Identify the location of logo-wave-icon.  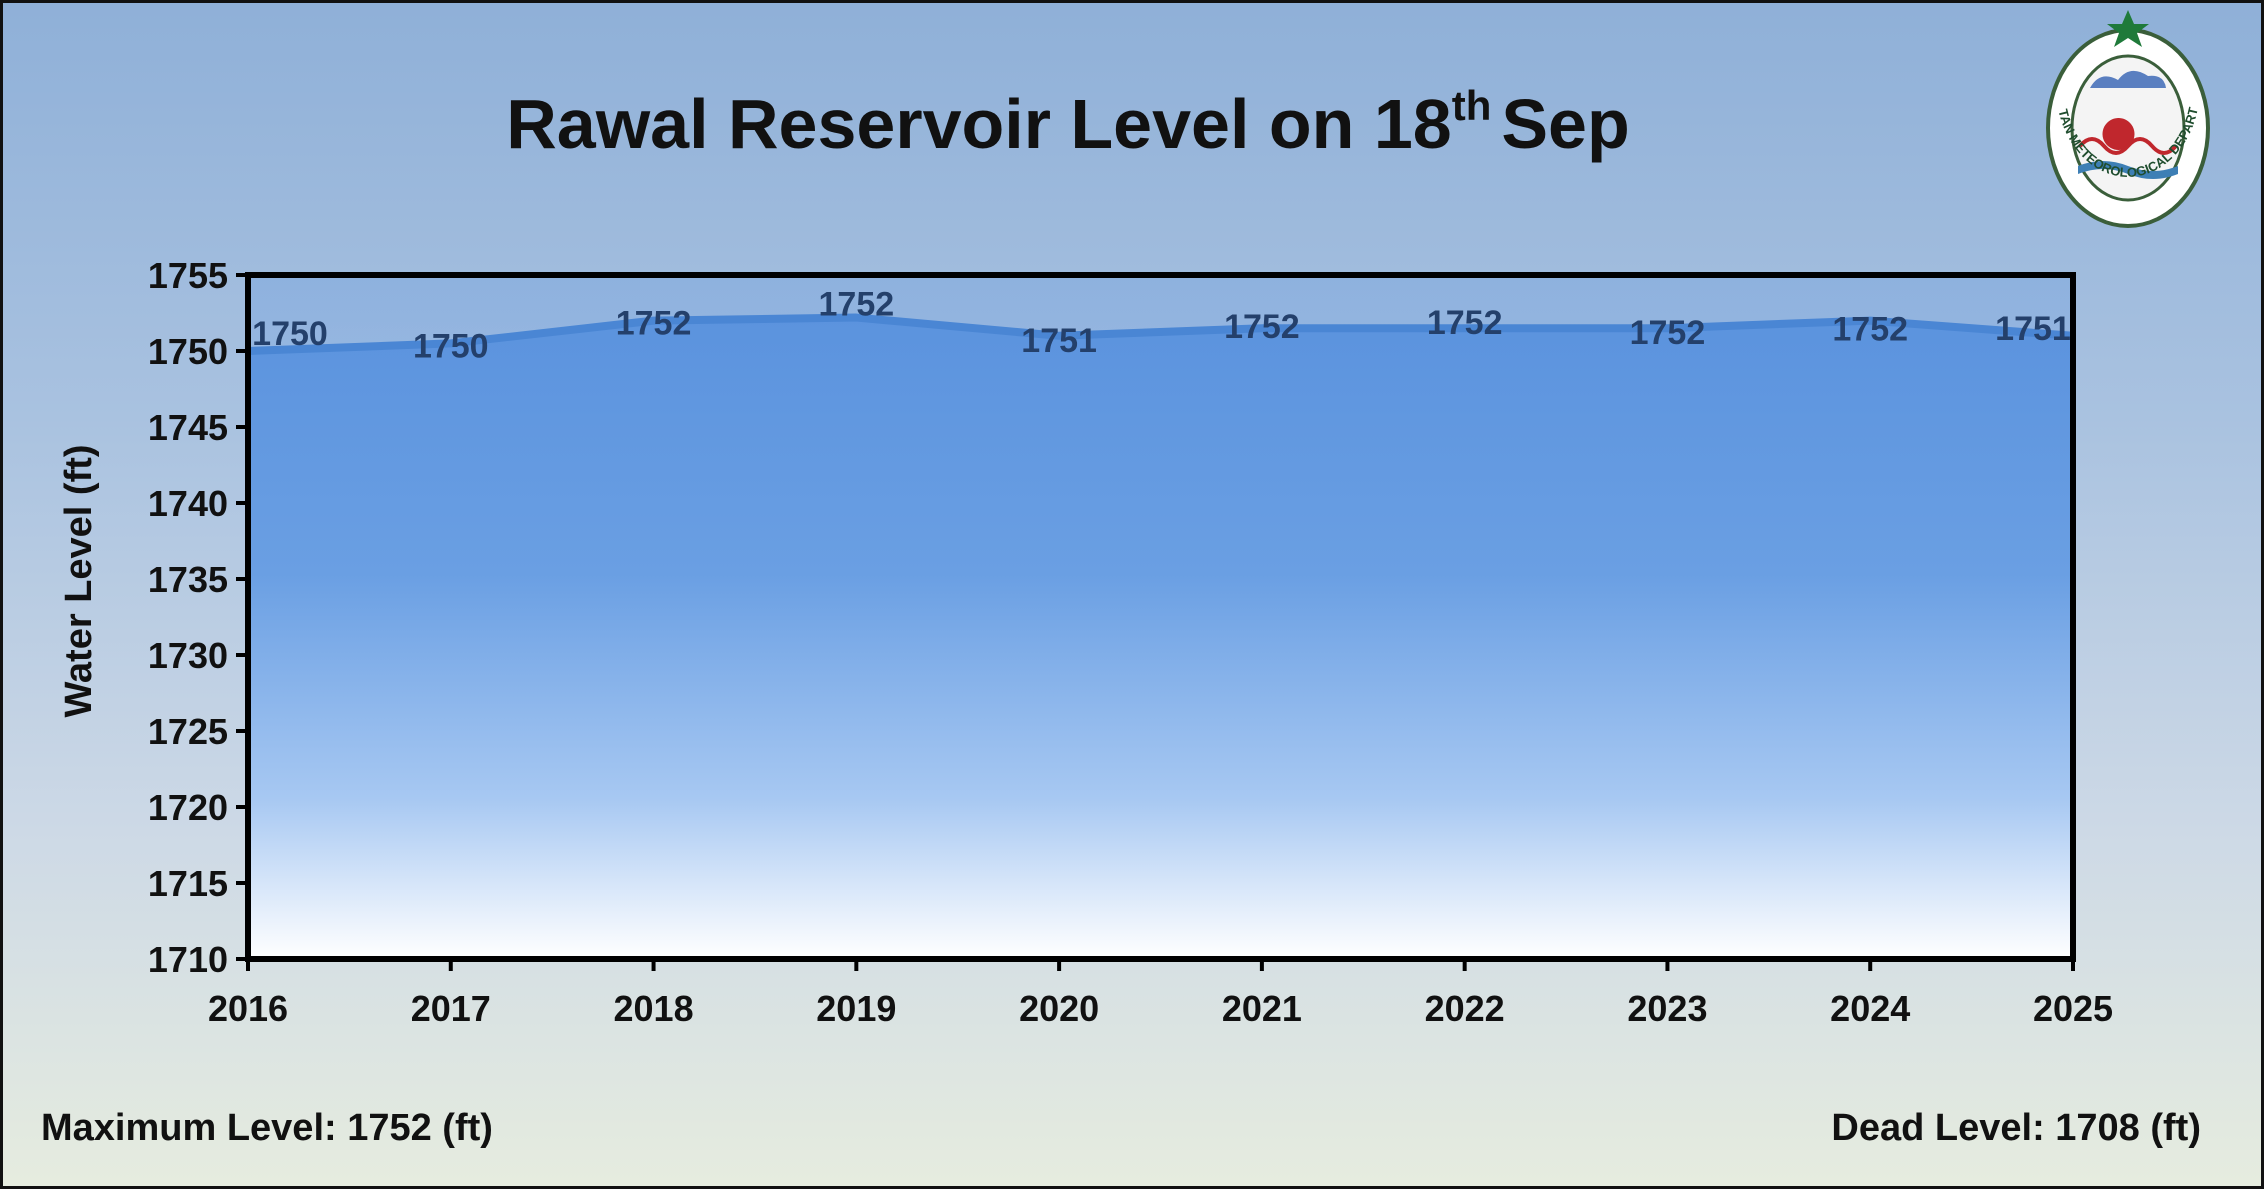
(2128, 146).